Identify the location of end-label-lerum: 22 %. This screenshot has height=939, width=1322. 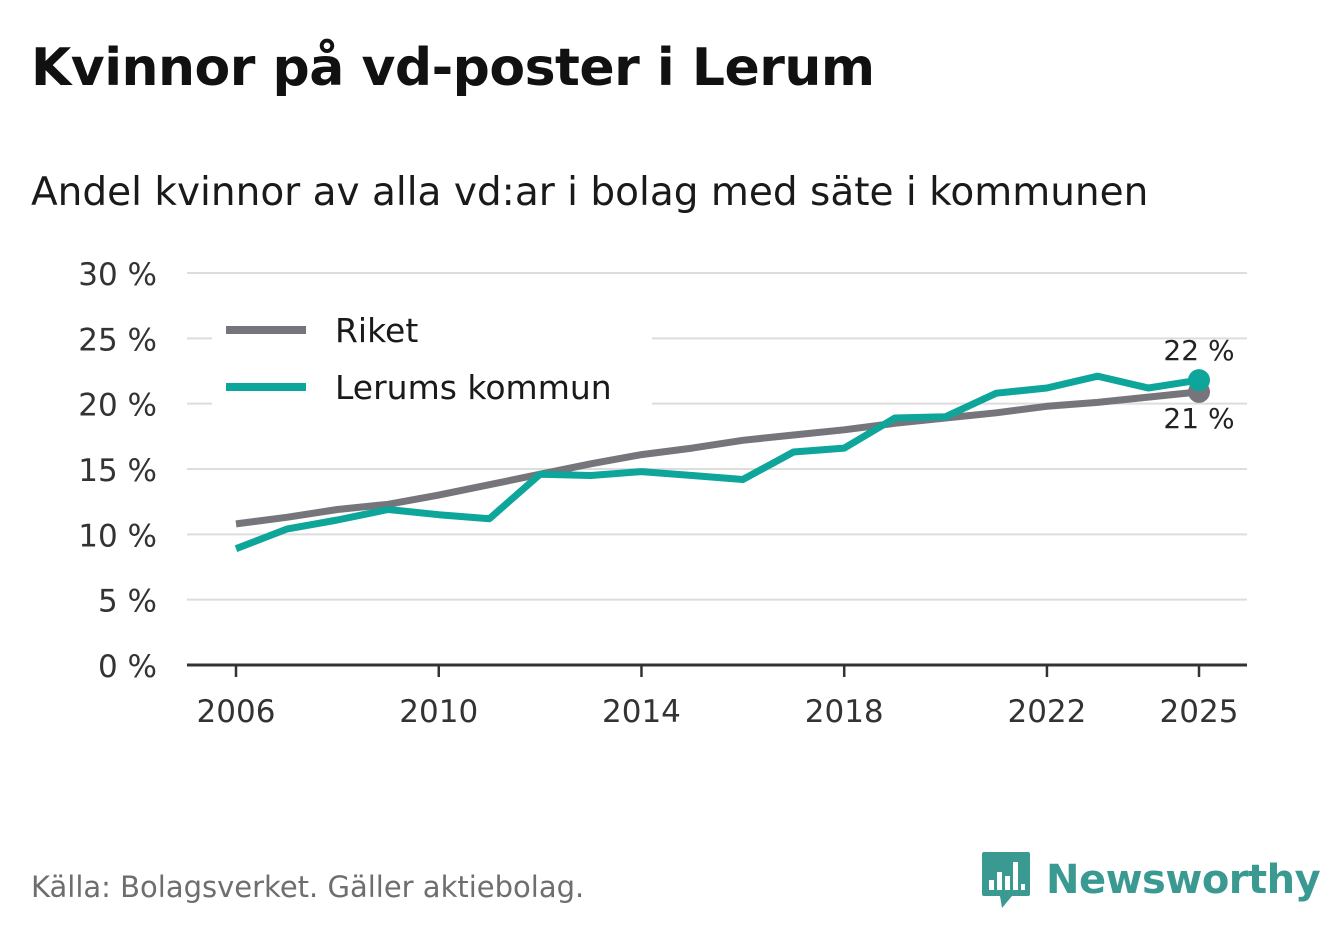
(1198, 350).